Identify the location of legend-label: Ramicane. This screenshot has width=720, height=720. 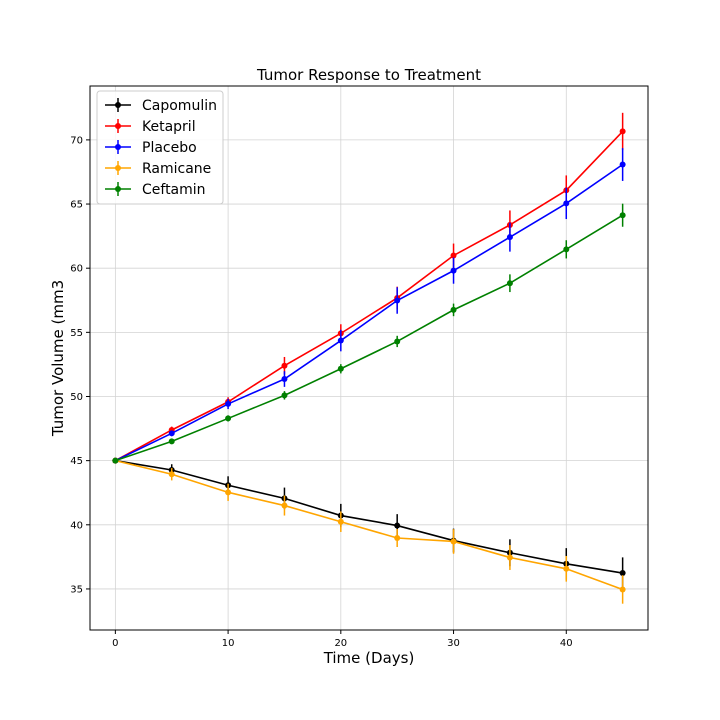
(176, 169).